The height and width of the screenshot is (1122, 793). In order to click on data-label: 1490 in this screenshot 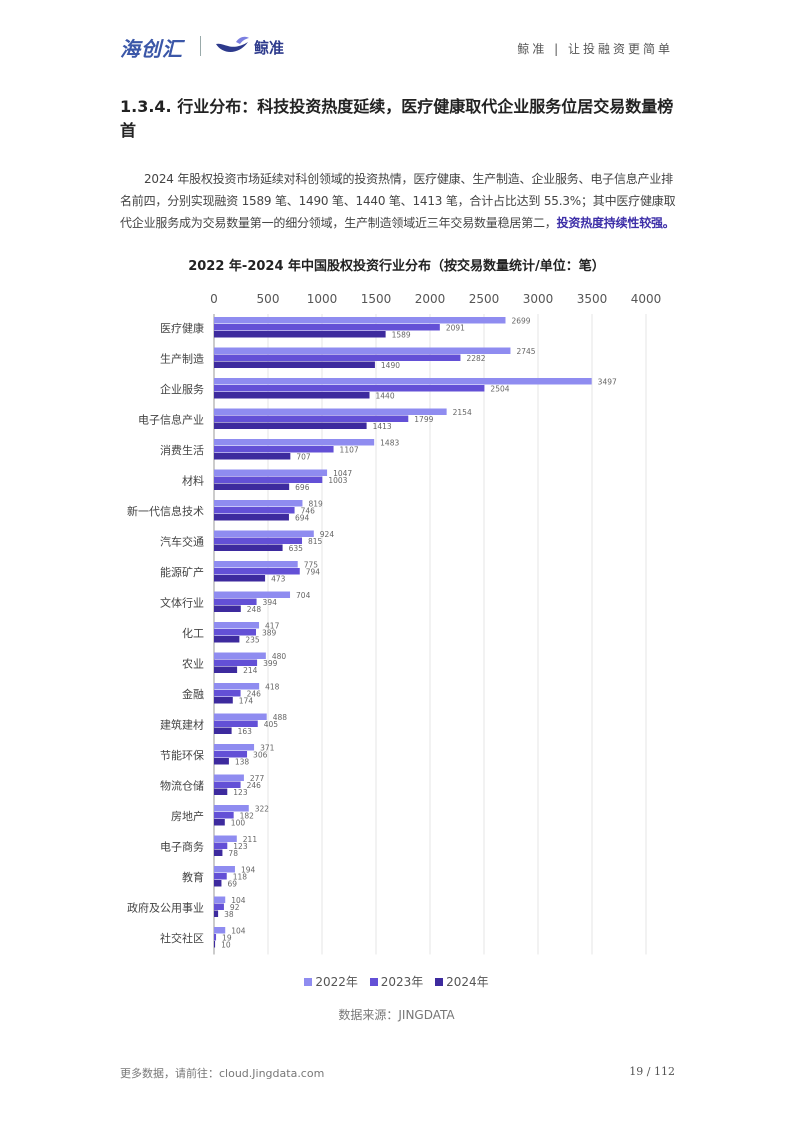, I will do `click(390, 365)`.